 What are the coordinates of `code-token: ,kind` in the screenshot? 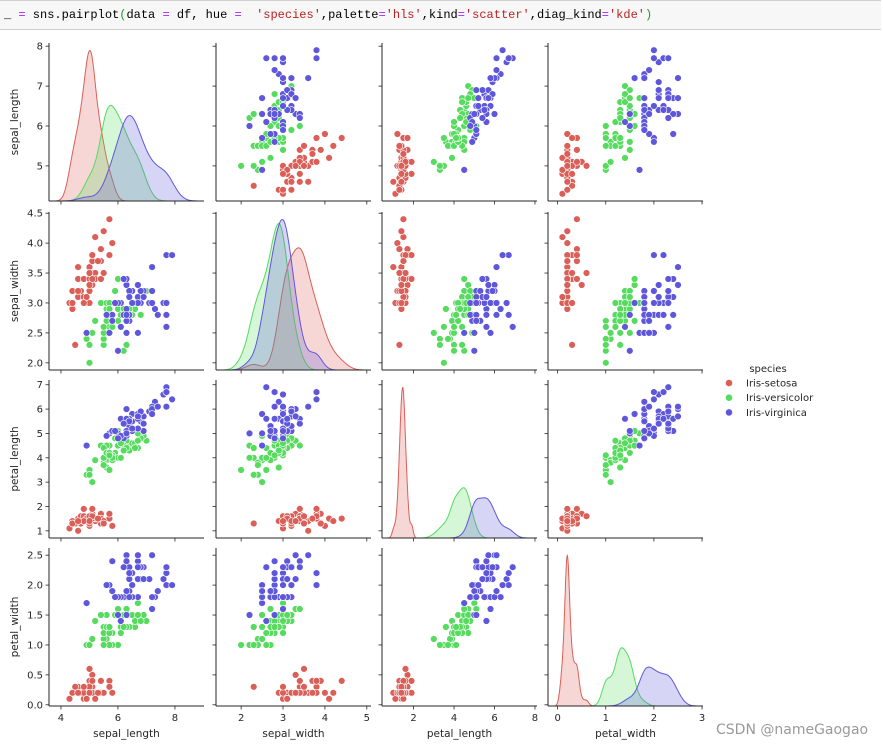 It's located at (439, 15).